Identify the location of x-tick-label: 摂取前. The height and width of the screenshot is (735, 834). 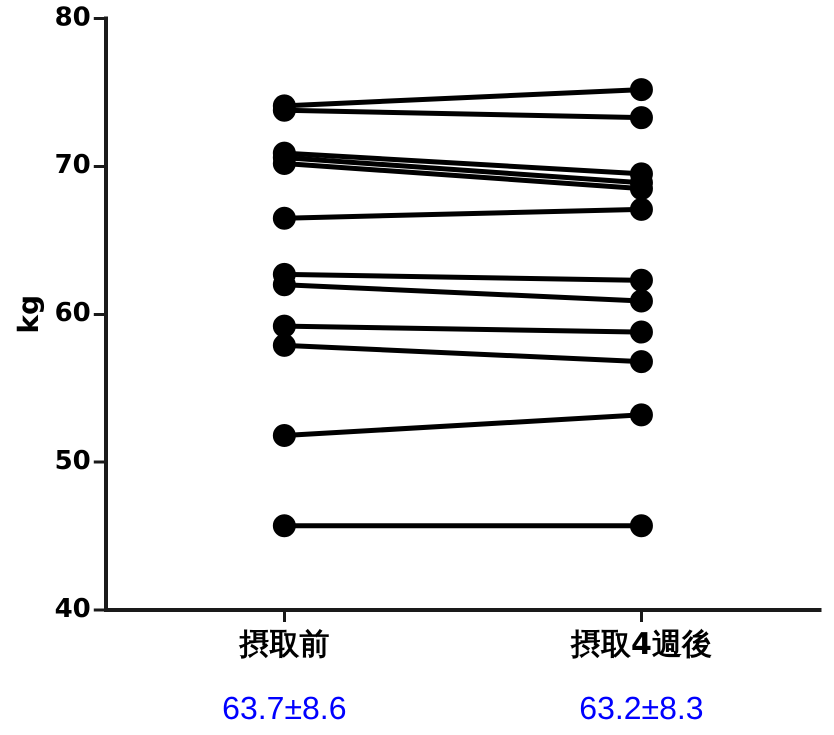
(284, 644).